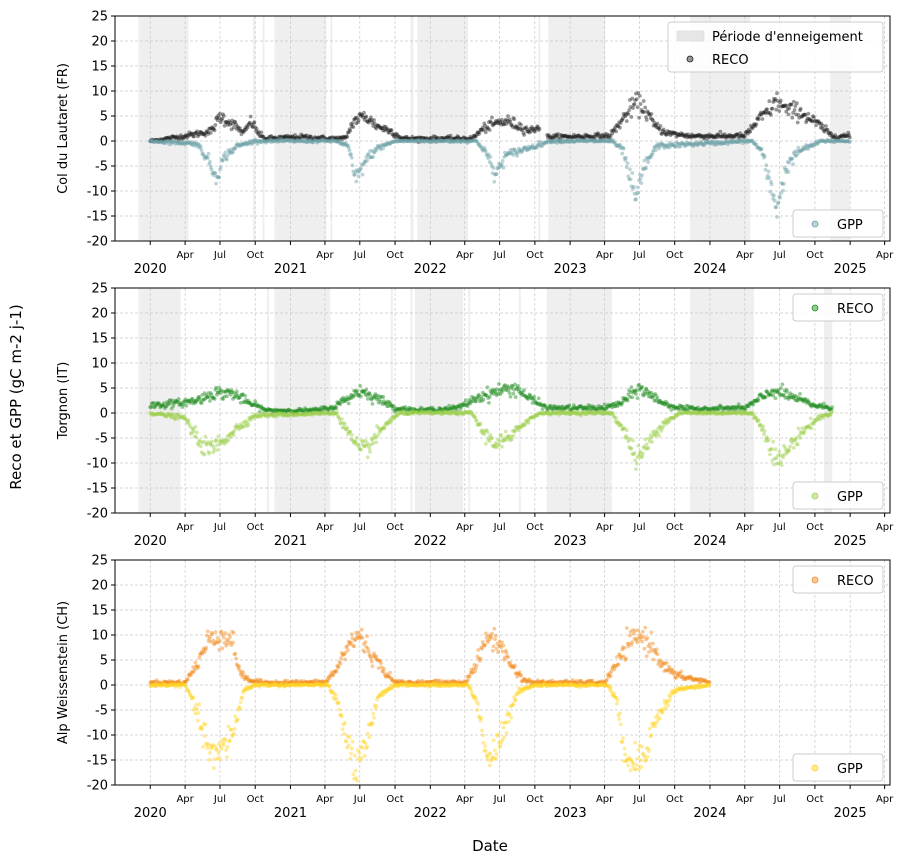  Describe the element at coordinates (709, 541) in the screenshot. I see `x-year-label: 2024` at that location.